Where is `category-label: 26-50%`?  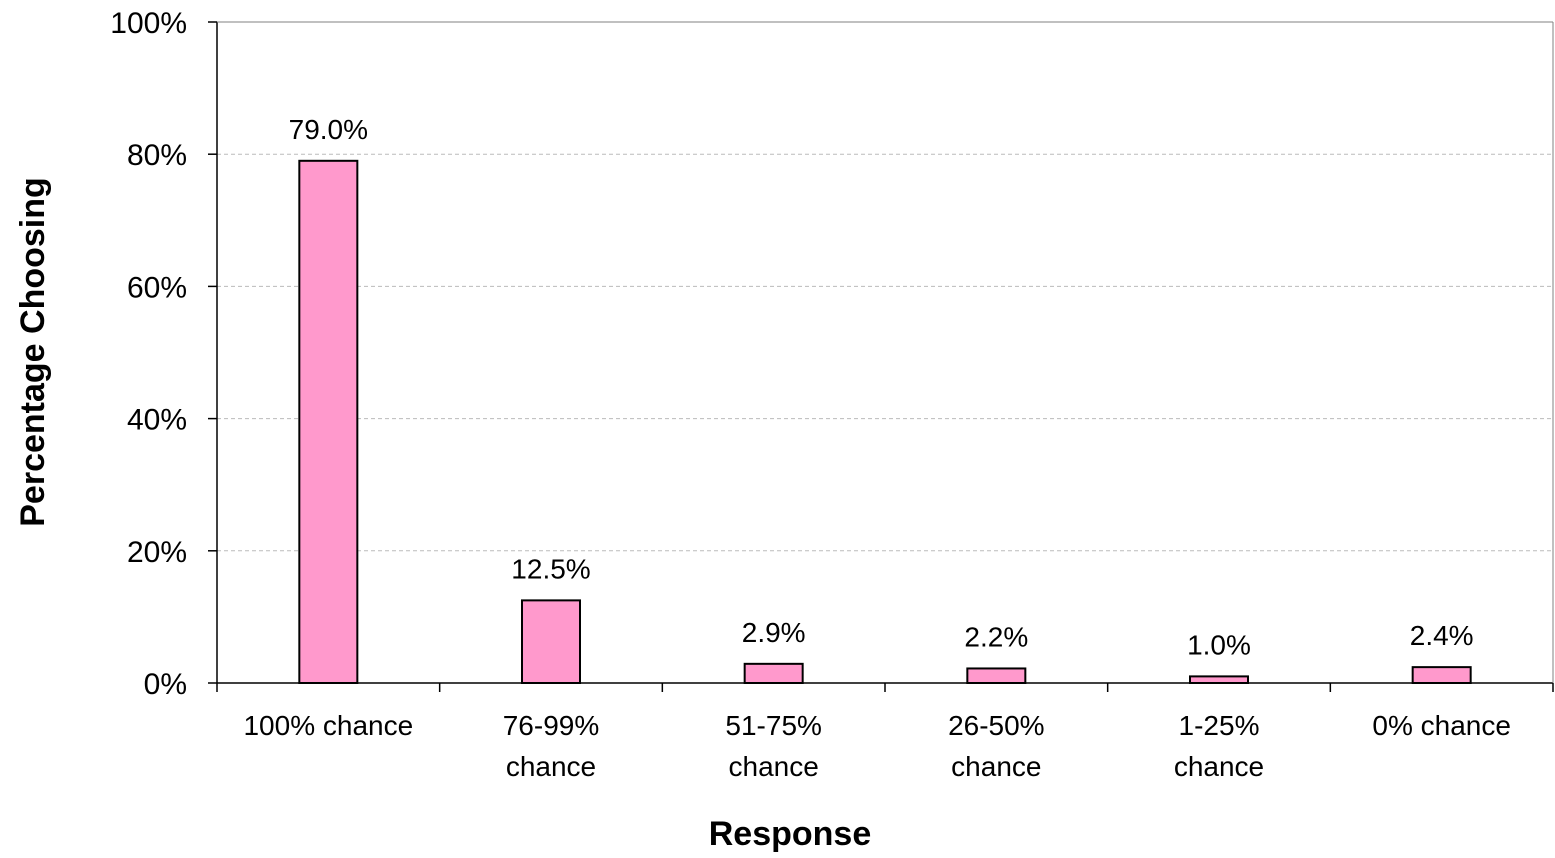 category-label: 26-50% is located at coordinates (996, 725).